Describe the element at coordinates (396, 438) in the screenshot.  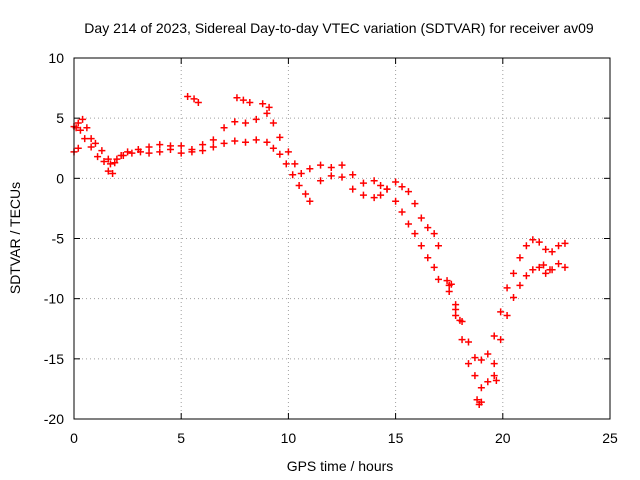
I see `x-tick-label: 15` at that location.